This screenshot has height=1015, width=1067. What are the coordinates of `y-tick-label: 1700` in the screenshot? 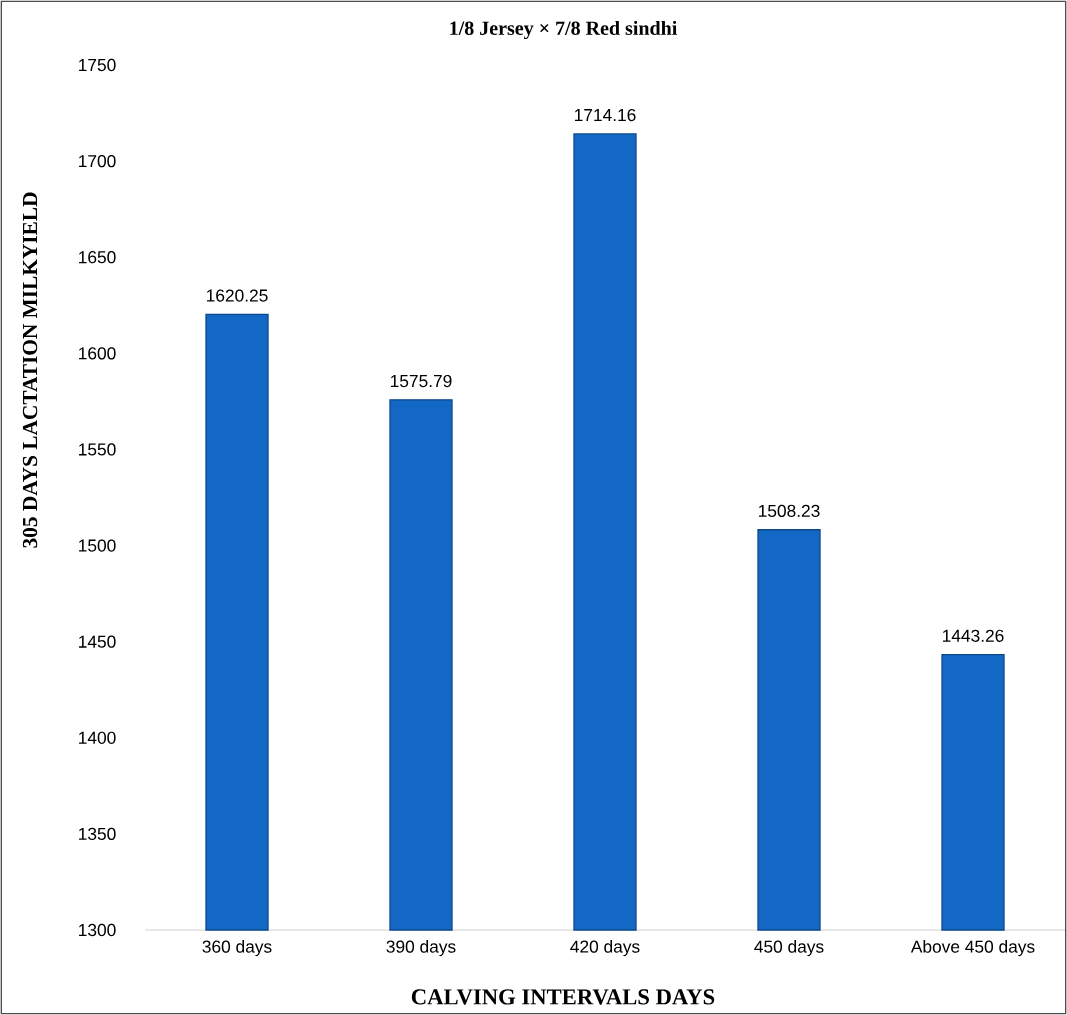 It's located at (97, 161).